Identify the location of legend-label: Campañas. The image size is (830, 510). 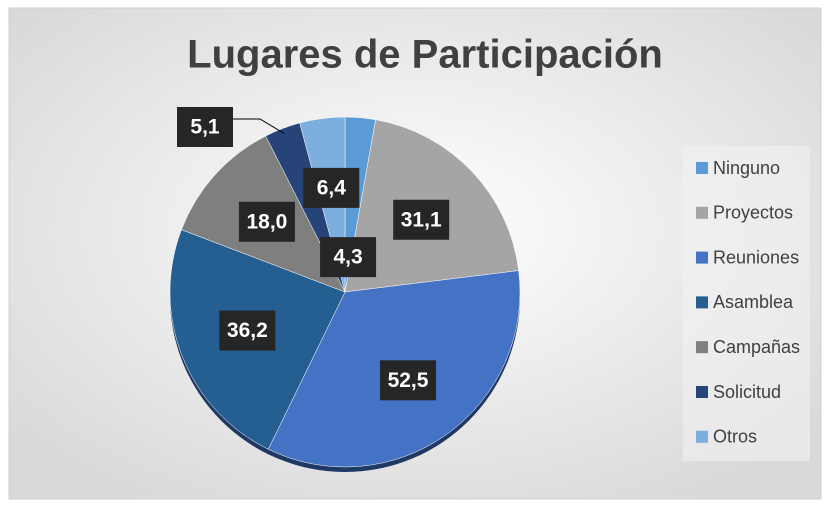
(756, 347).